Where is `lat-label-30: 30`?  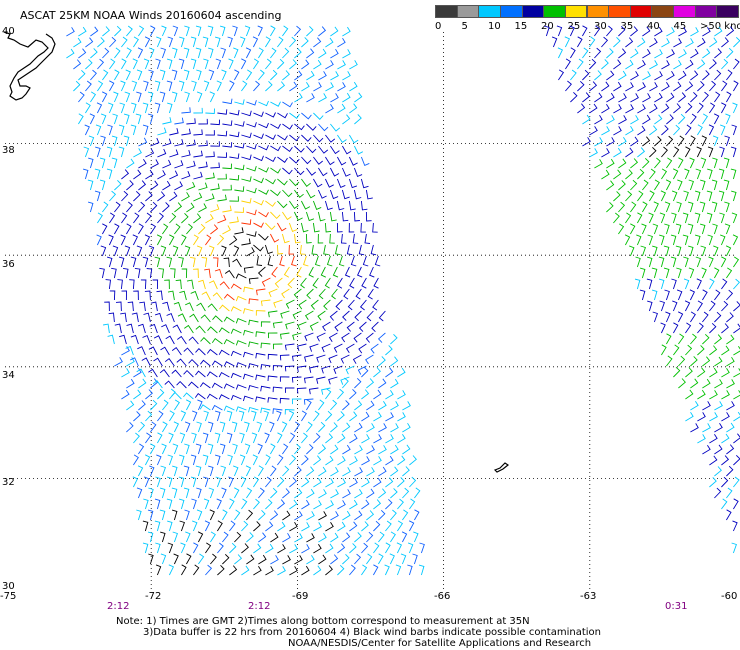
lat-label-30: 30 is located at coordinates (8, 586).